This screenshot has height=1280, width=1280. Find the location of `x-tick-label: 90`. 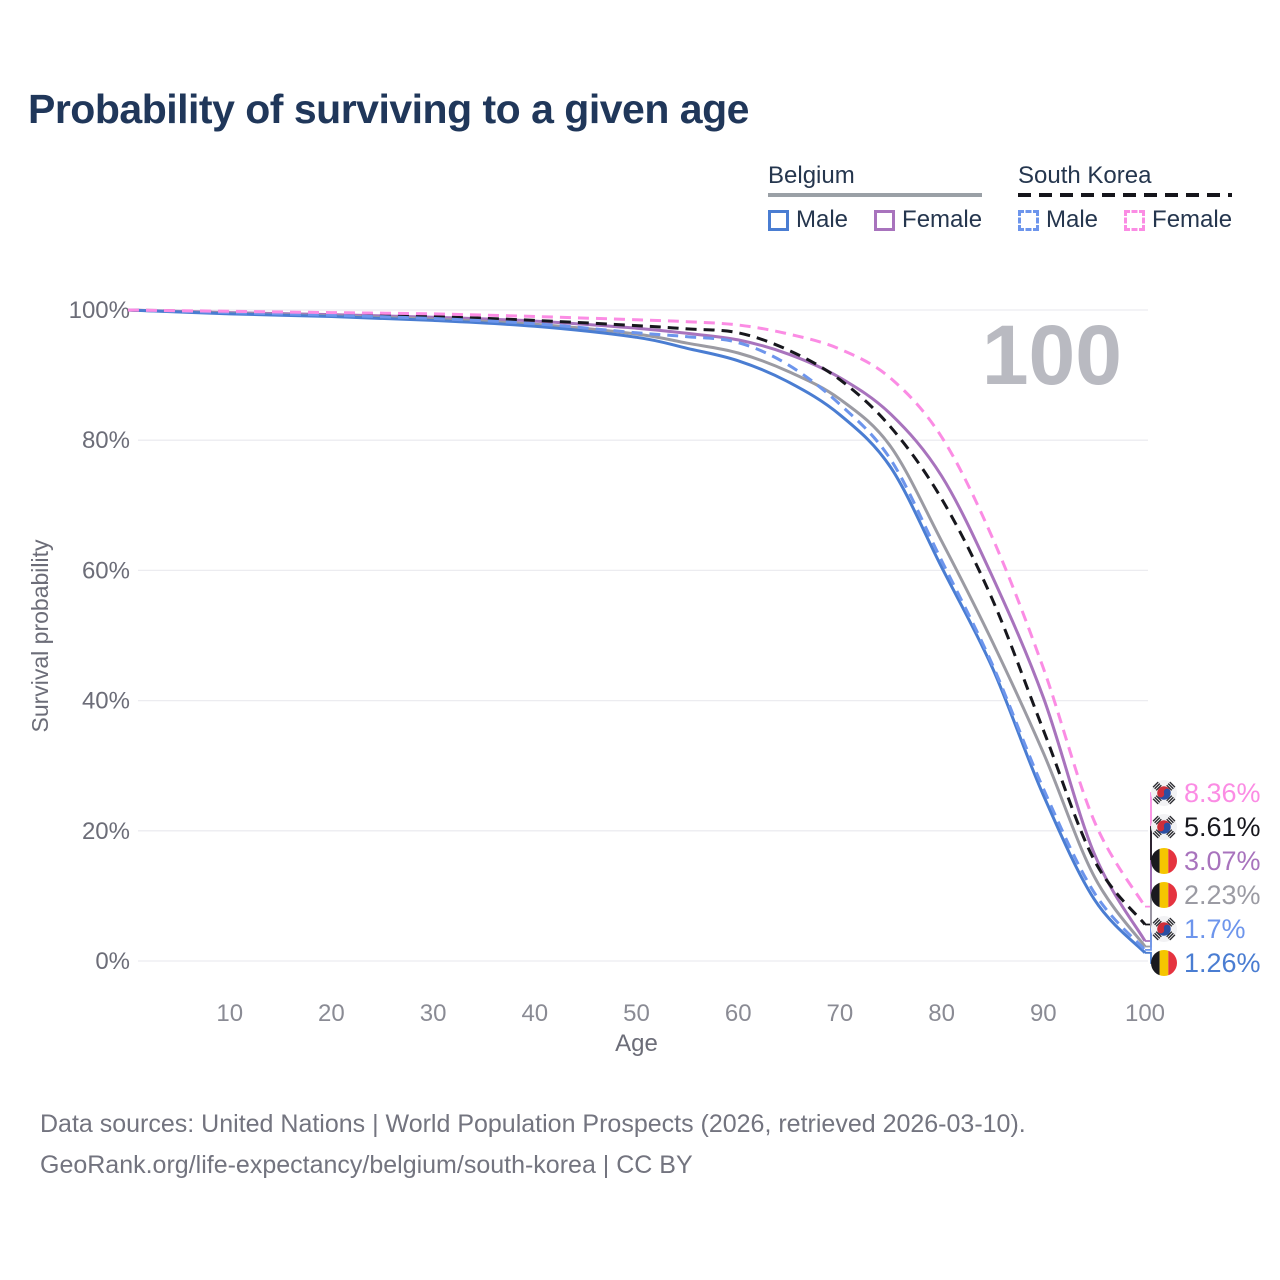

x-tick-label: 90 is located at coordinates (1043, 1013).